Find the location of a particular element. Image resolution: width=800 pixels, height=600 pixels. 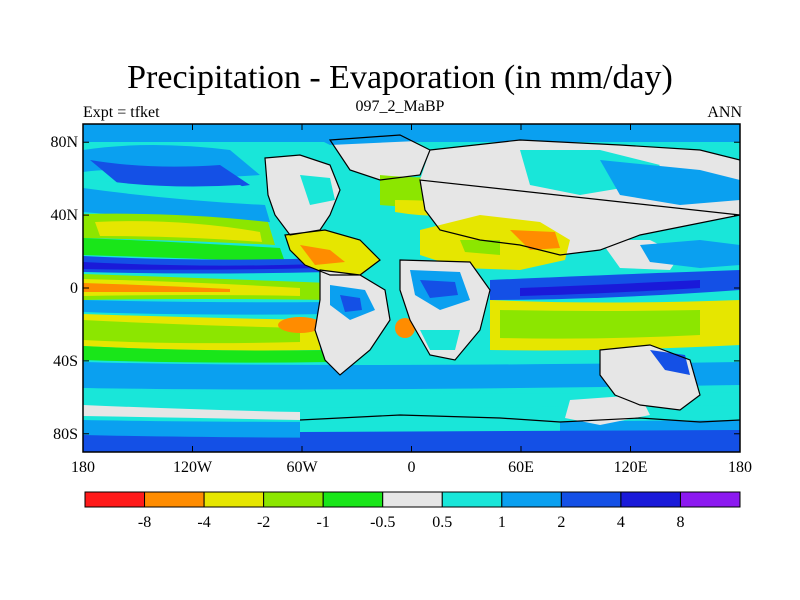

lon-tick-label: 60E is located at coordinates (521, 467).